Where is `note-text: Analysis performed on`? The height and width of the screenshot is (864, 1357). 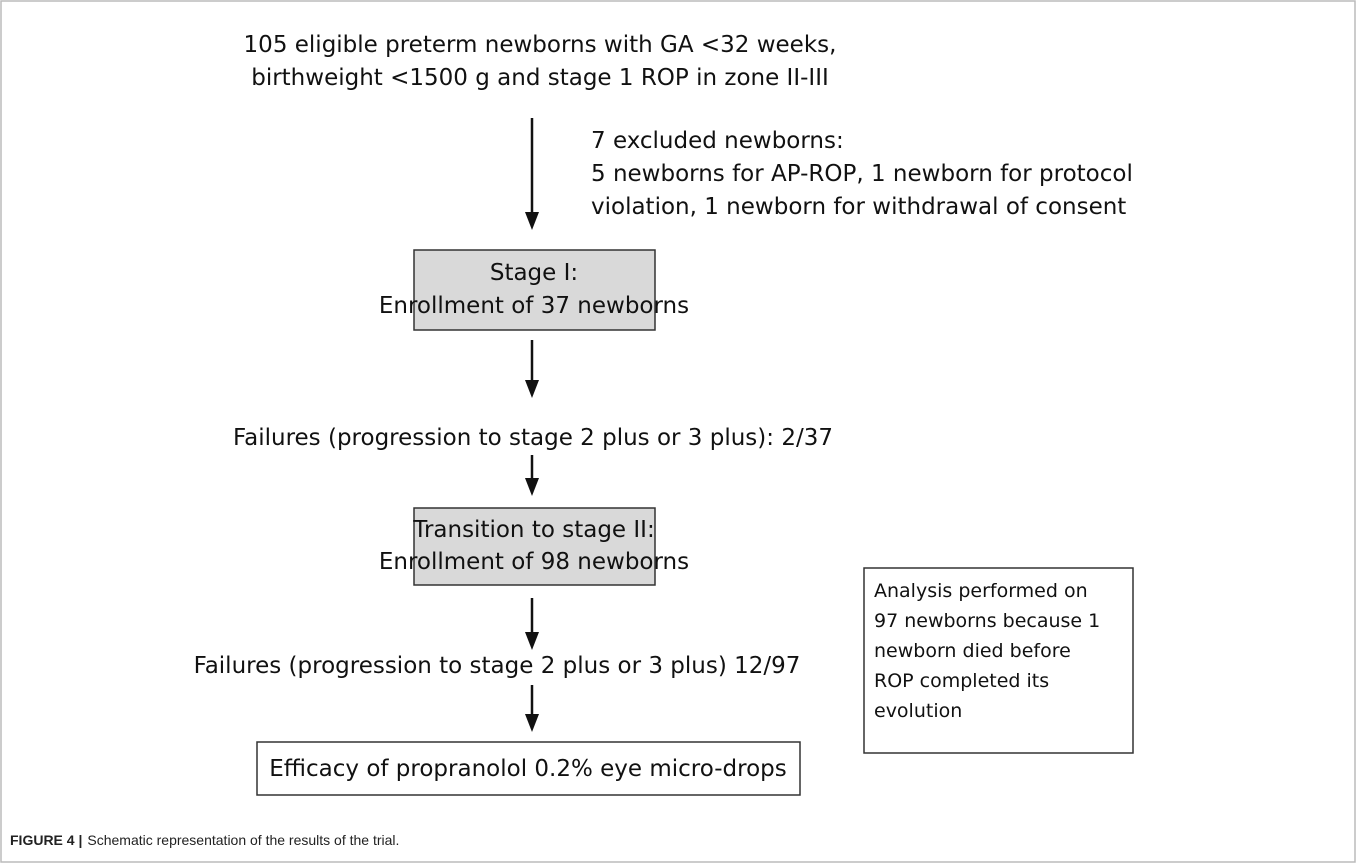 note-text: Analysis performed on is located at coordinates (981, 591).